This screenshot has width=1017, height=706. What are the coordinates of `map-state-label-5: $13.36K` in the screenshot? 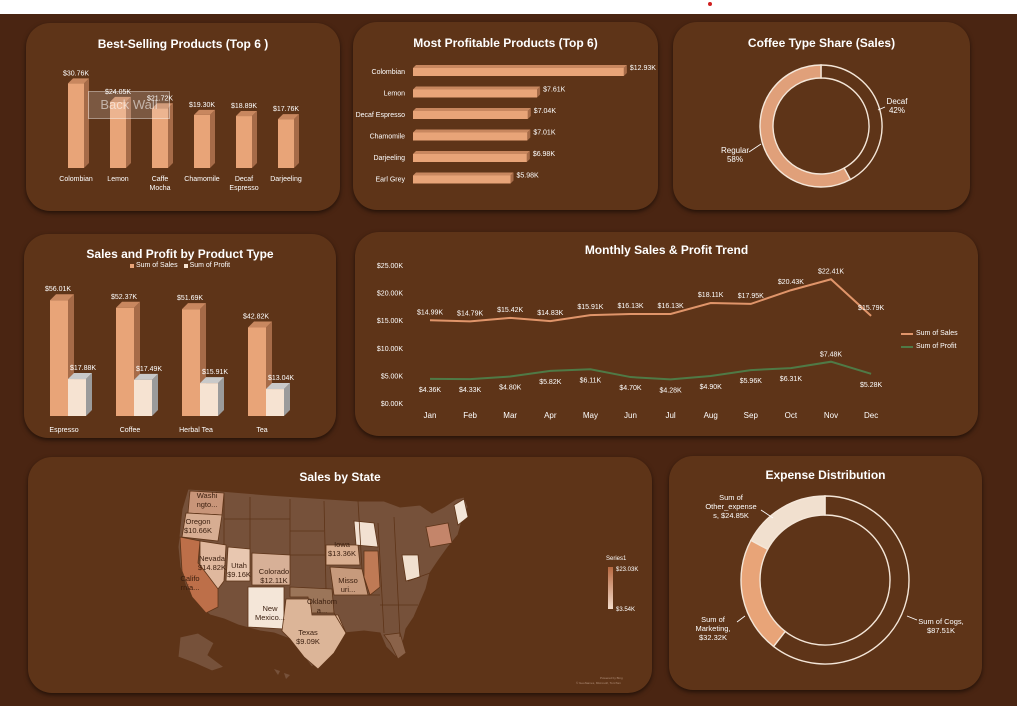 It's located at (342, 553).